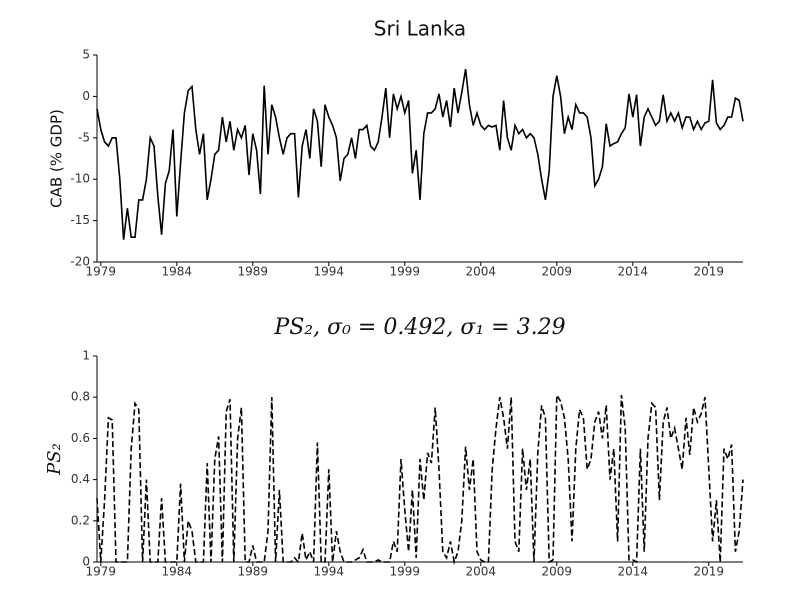 The height and width of the screenshot is (600, 800). Describe the element at coordinates (84, 137) in the screenshot. I see `y-tick-label: -5` at that location.